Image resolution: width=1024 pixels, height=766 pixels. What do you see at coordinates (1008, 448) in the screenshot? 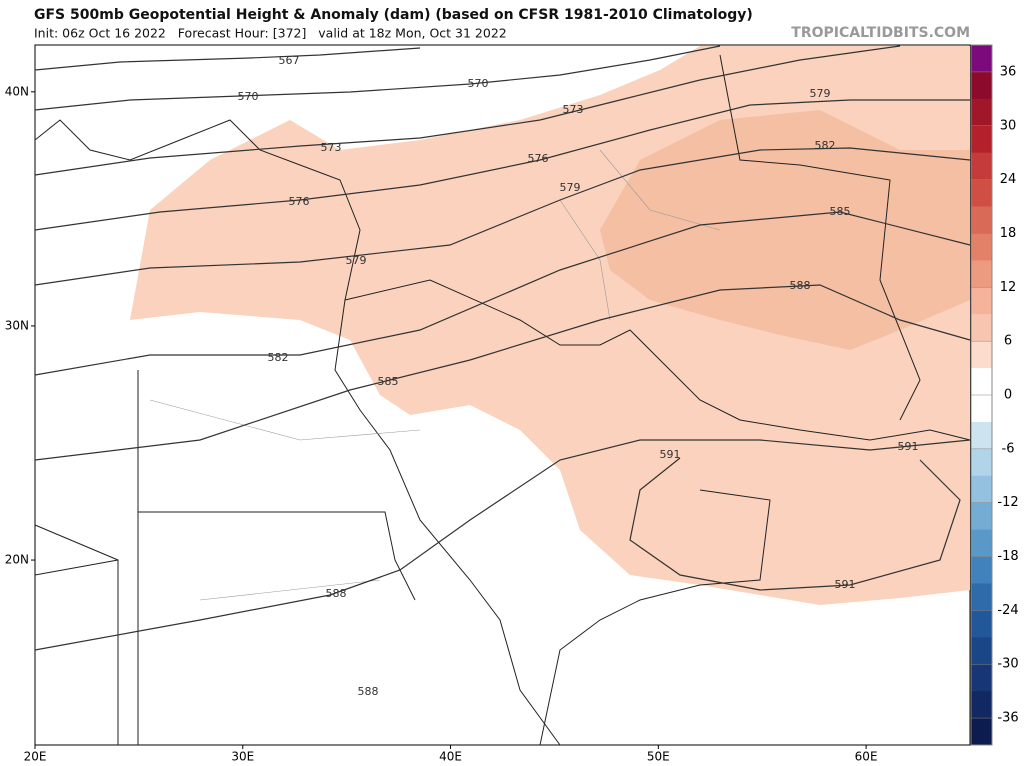
I see `colorbar-label: -6` at bounding box center [1008, 448].